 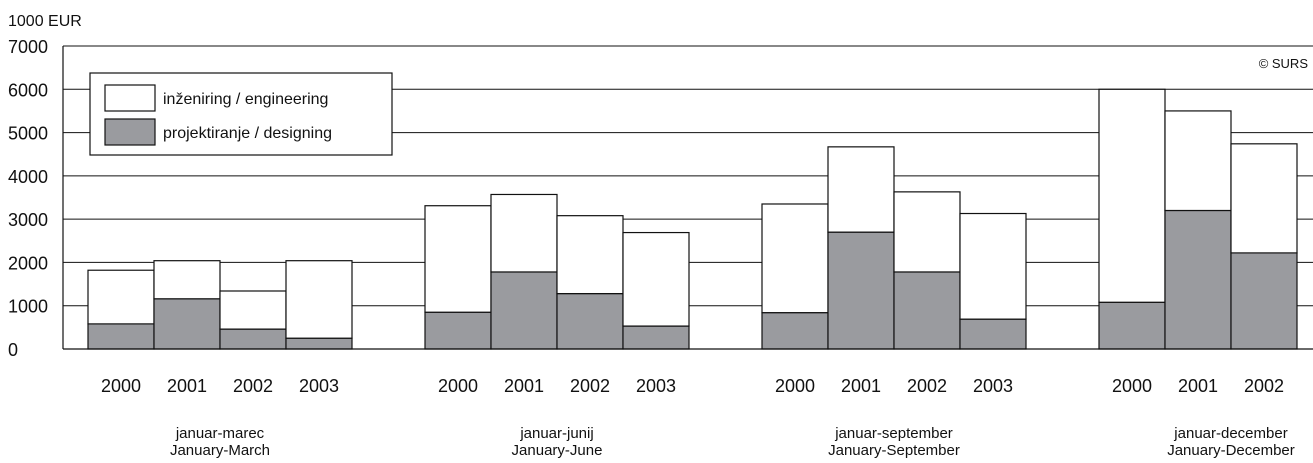 What do you see at coordinates (28, 134) in the screenshot?
I see `y-tick-label-5000: 5000` at bounding box center [28, 134].